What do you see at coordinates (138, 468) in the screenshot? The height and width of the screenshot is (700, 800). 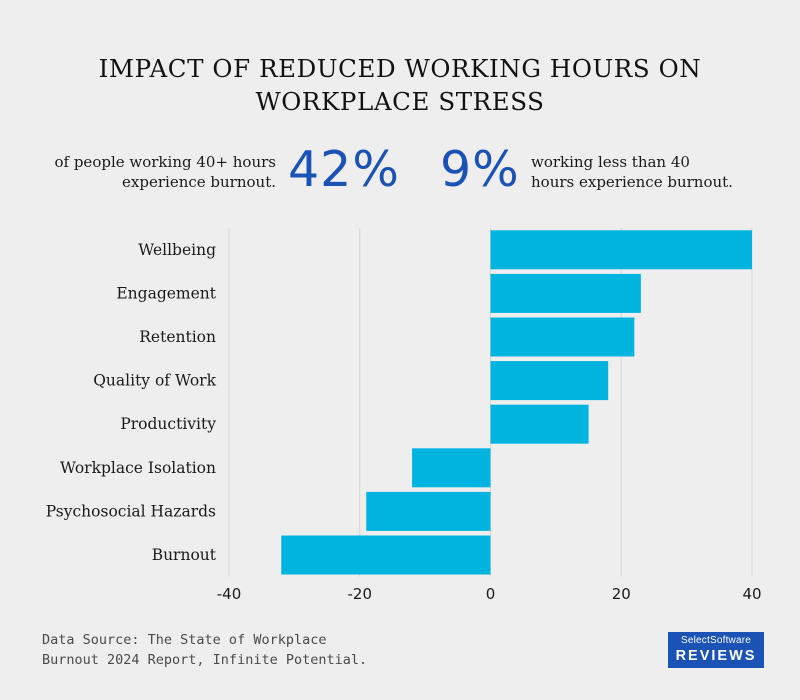 I see `category-label: Workplace Isolation` at bounding box center [138, 468].